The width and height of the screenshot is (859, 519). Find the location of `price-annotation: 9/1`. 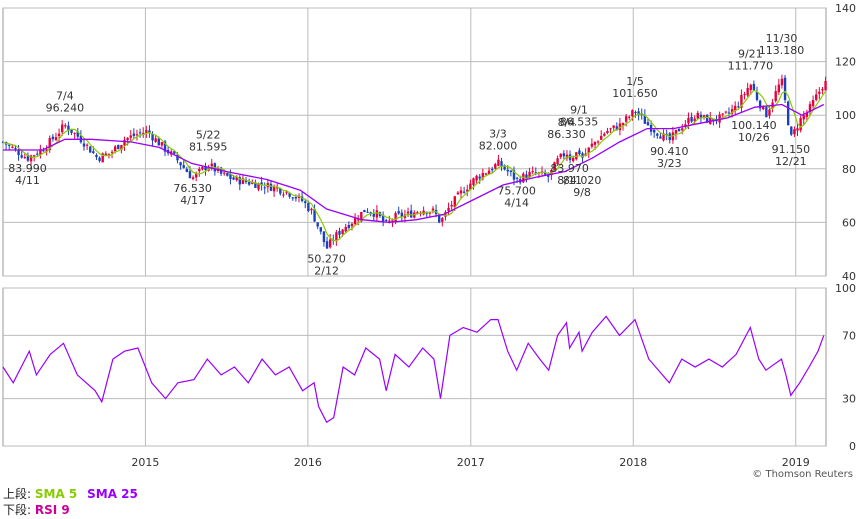

price-annotation: 9/1 is located at coordinates (579, 109).